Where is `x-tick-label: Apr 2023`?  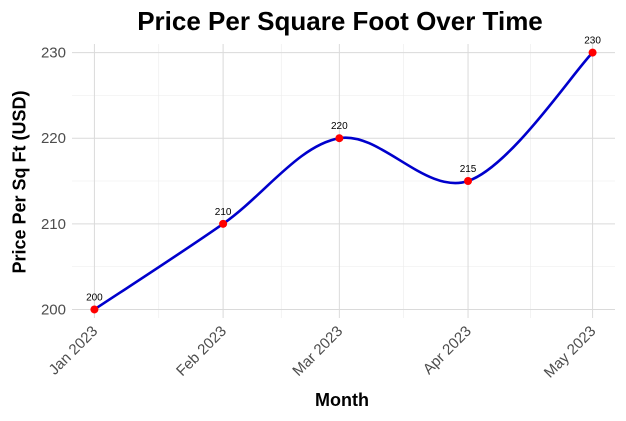 x-tick-label: Apr 2023 is located at coordinates (447, 350).